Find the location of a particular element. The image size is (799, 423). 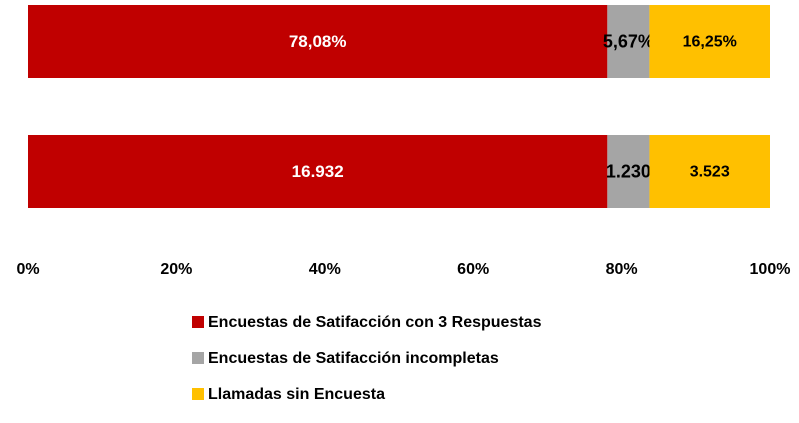

x-tick-label: 0% is located at coordinates (27, 269).